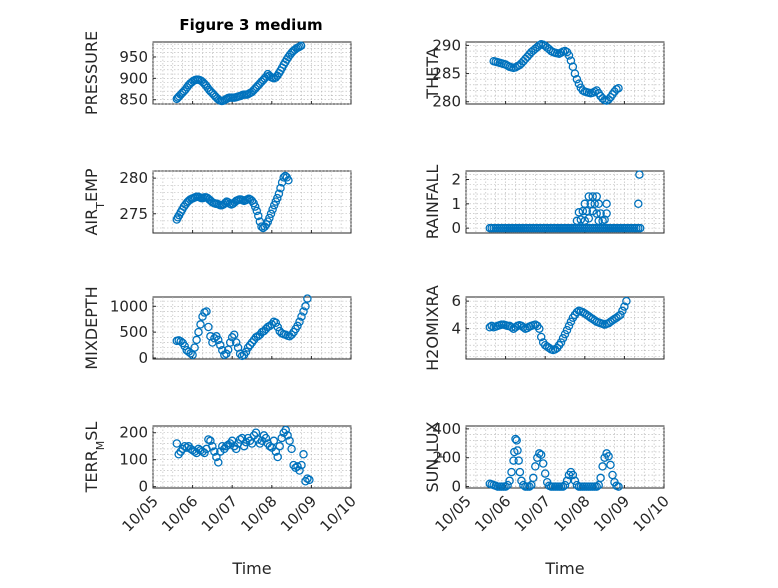 This screenshot has height=588, width=778. Describe the element at coordinates (453, 513) in the screenshot. I see `x-tick-label: 10/05` at that location.